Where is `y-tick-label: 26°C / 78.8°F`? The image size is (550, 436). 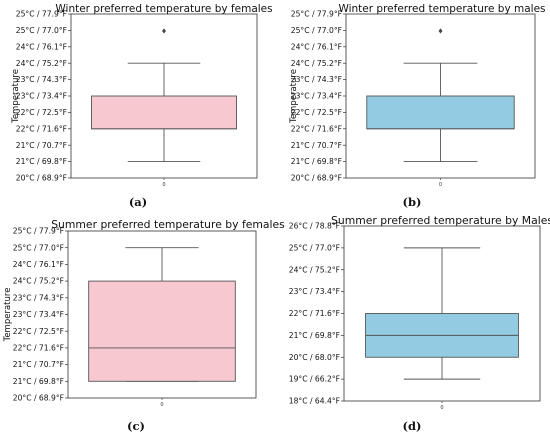
y-tick-label: 26°C / 78.8°F is located at coordinates (314, 226).